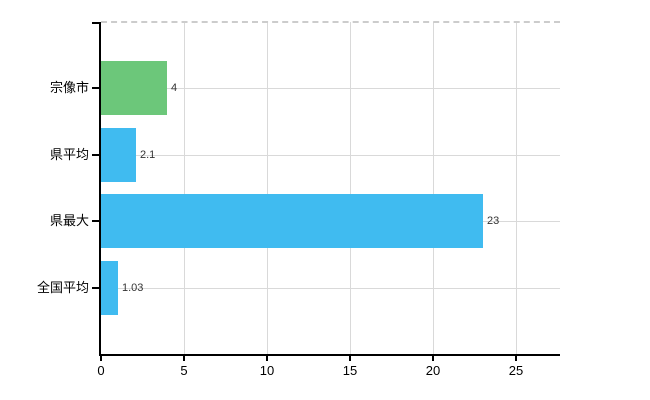  I want to click on x-tick-label: 5, so click(184, 370).